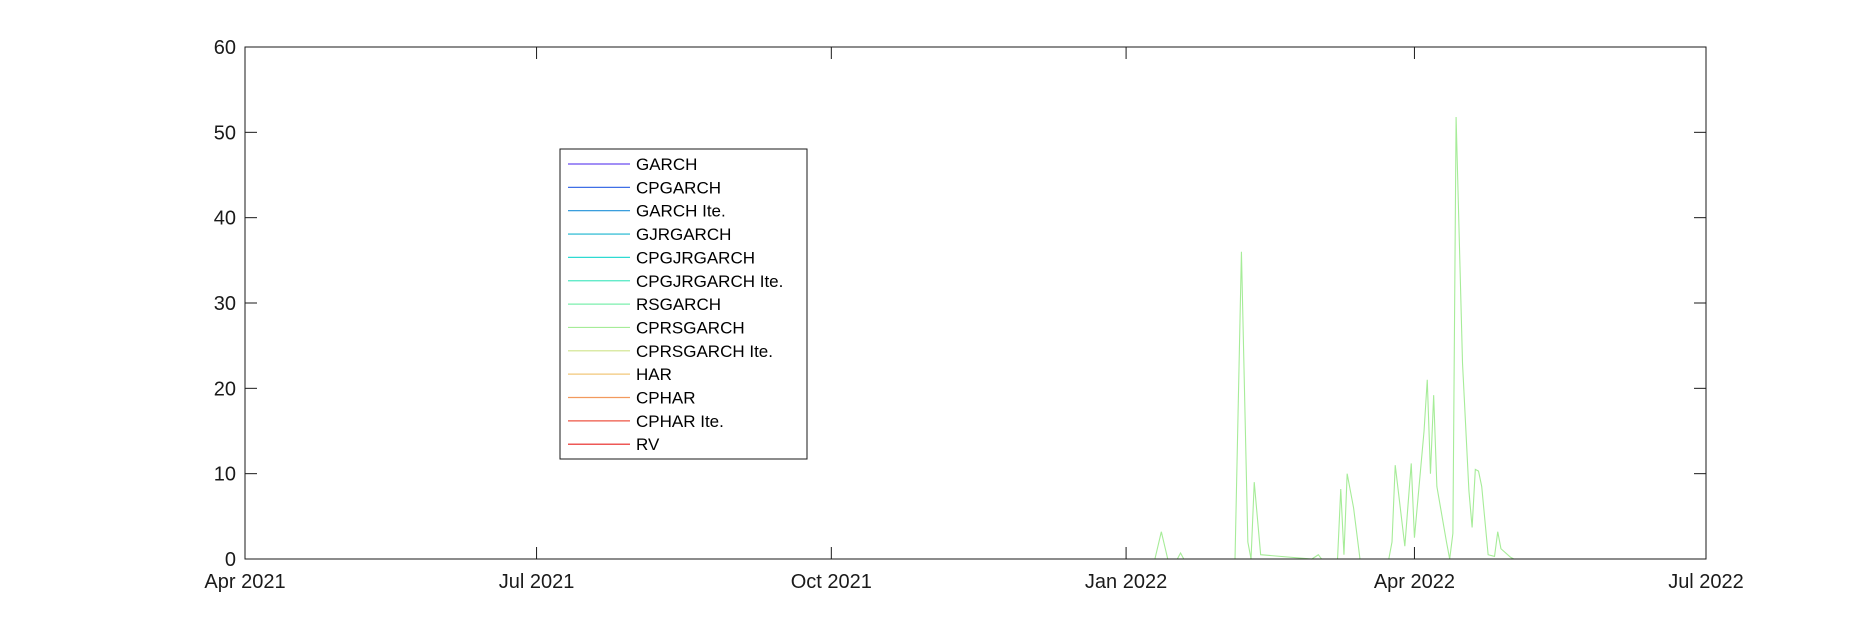 This screenshot has width=1875, height=625. I want to click on x-tick-label: Apr 2022, so click(1414, 582).